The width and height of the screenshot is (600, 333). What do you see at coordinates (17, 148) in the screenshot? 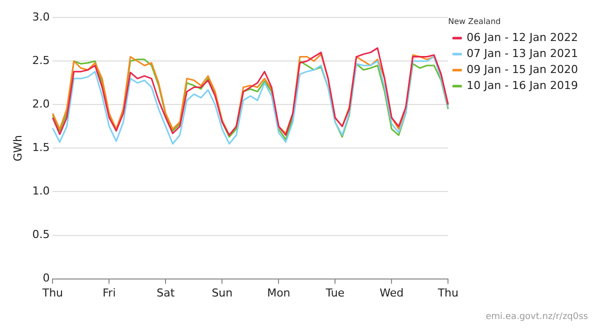
I see `y-axis-title: GWh` at bounding box center [17, 148].